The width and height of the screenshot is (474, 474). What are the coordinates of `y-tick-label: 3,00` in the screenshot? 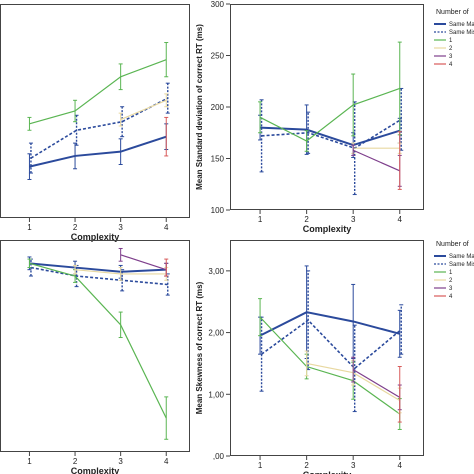 It's located at (216, 271).